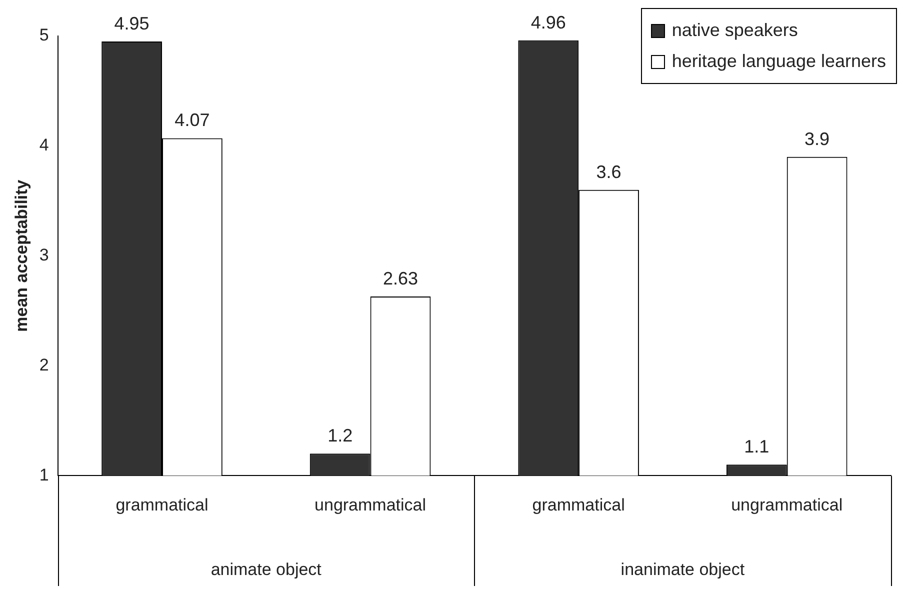 The width and height of the screenshot is (905, 594). I want to click on data-label: 4.96, so click(548, 22).